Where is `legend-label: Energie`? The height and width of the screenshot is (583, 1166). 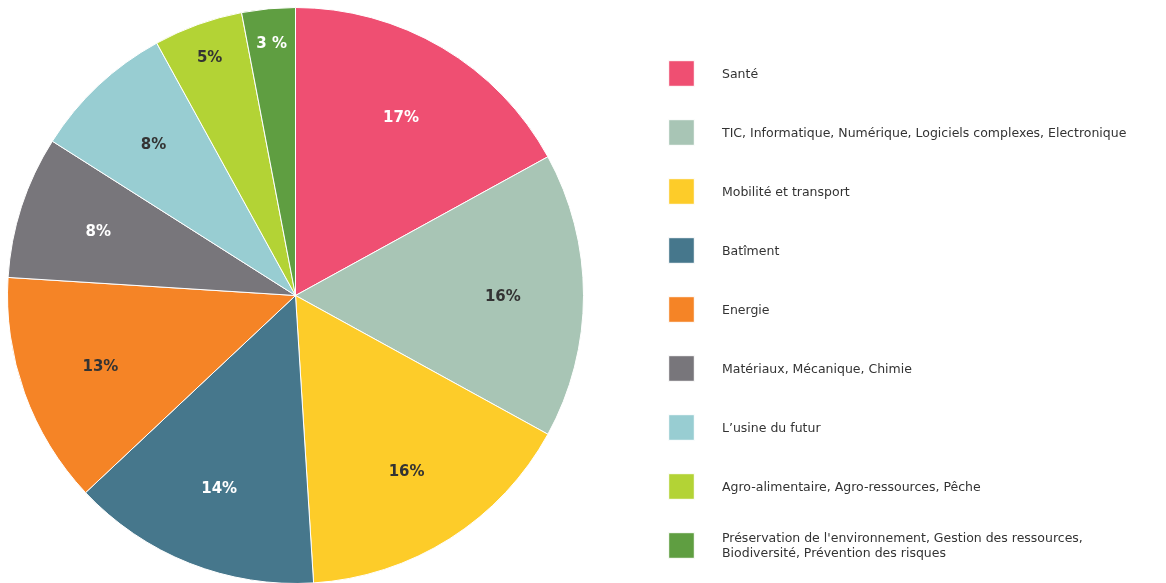
legend-label: Energie is located at coordinates (746, 309).